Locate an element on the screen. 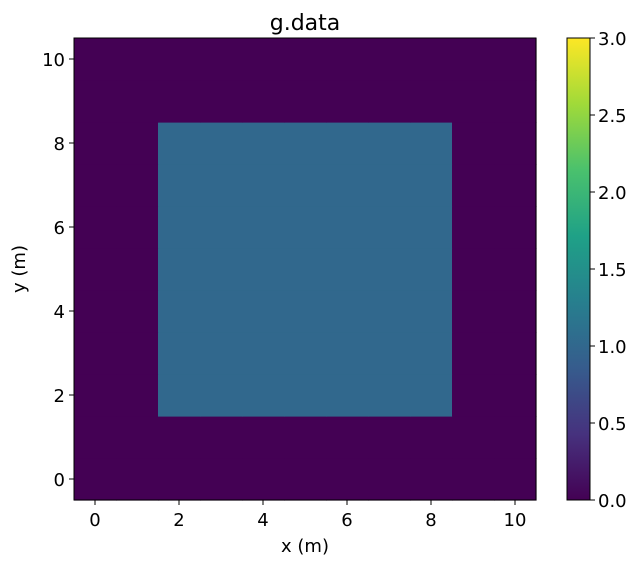  colorbar-ticks: 0.0 0.5 1.0 1.5 2.0 2.5 3.0 is located at coordinates (608, 270).